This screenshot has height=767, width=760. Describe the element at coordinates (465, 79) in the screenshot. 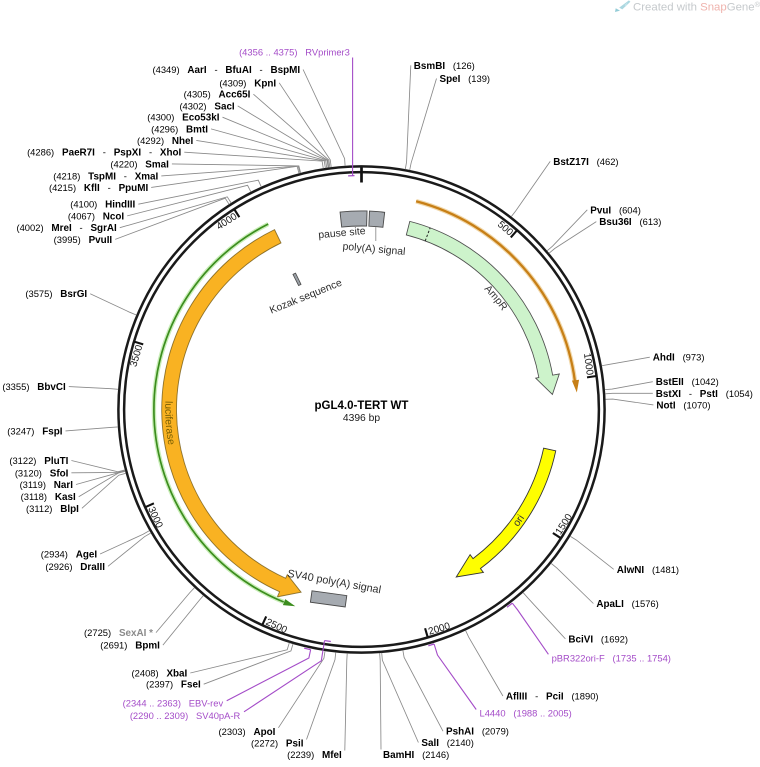

I see `svg-text: SpeI (139)` at that location.